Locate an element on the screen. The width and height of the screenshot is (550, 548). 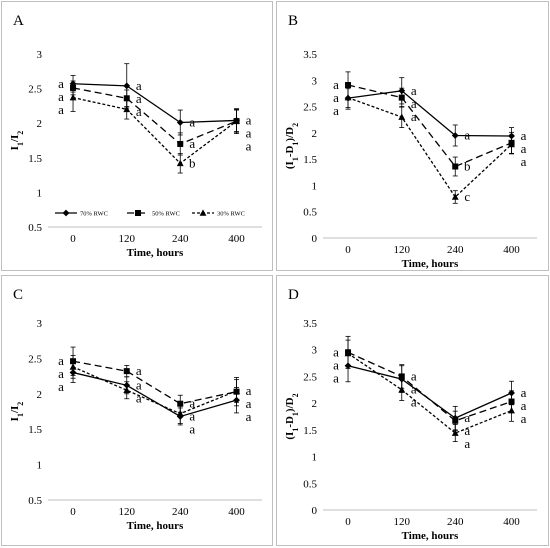
y-tick-label: 3.5 is located at coordinates (310, 324).